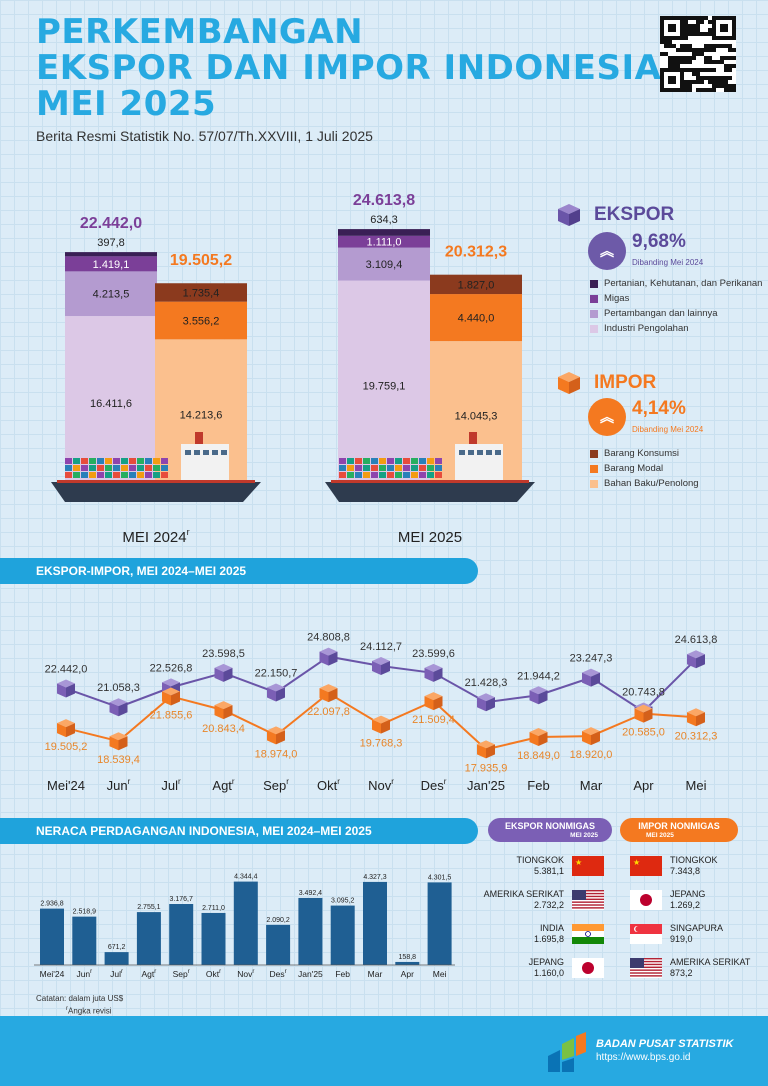 Image resolution: width=768 pixels, height=1086 pixels. What do you see at coordinates (200, 32) in the screenshot?
I see `title-line-1: PERKEMBANGAN` at bounding box center [200, 32].